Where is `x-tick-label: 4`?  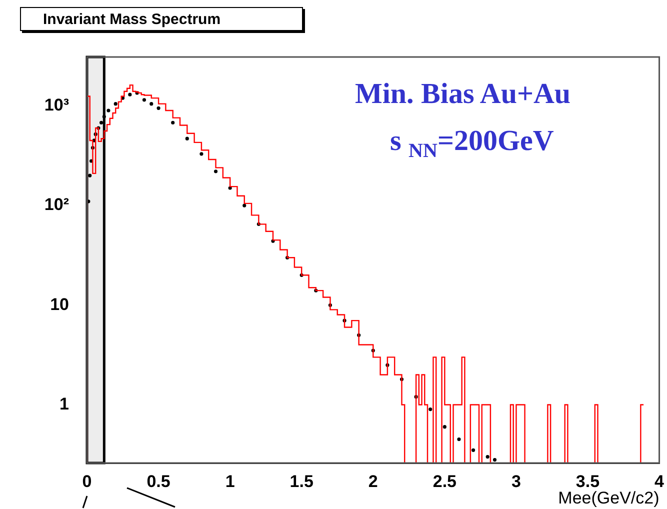 x-tick-label: 4 is located at coordinates (659, 481).